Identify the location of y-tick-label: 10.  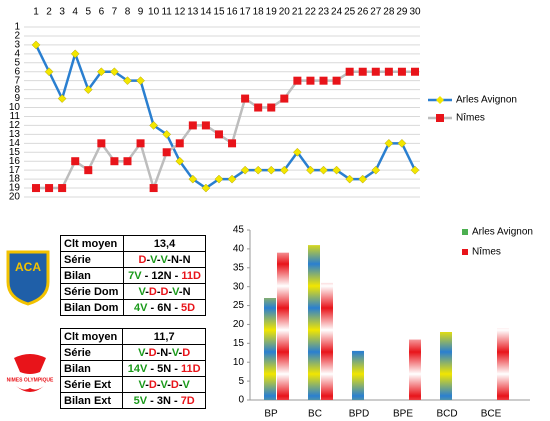
(239, 362).